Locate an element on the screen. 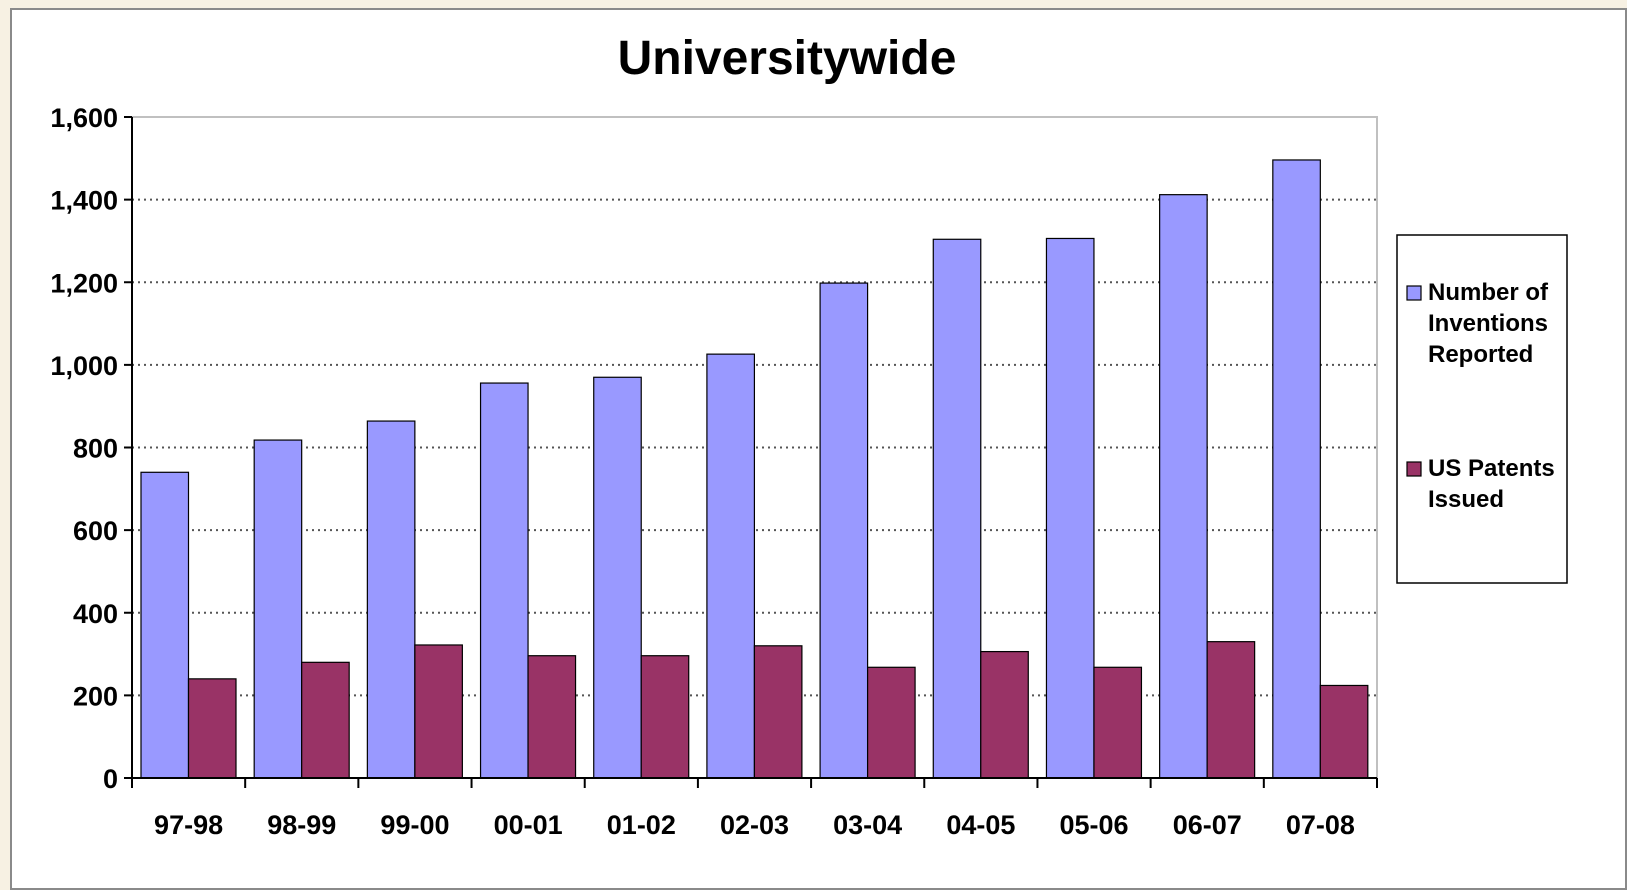 The width and height of the screenshot is (1627, 890). x-tick-label: 07-08 is located at coordinates (1320, 825).